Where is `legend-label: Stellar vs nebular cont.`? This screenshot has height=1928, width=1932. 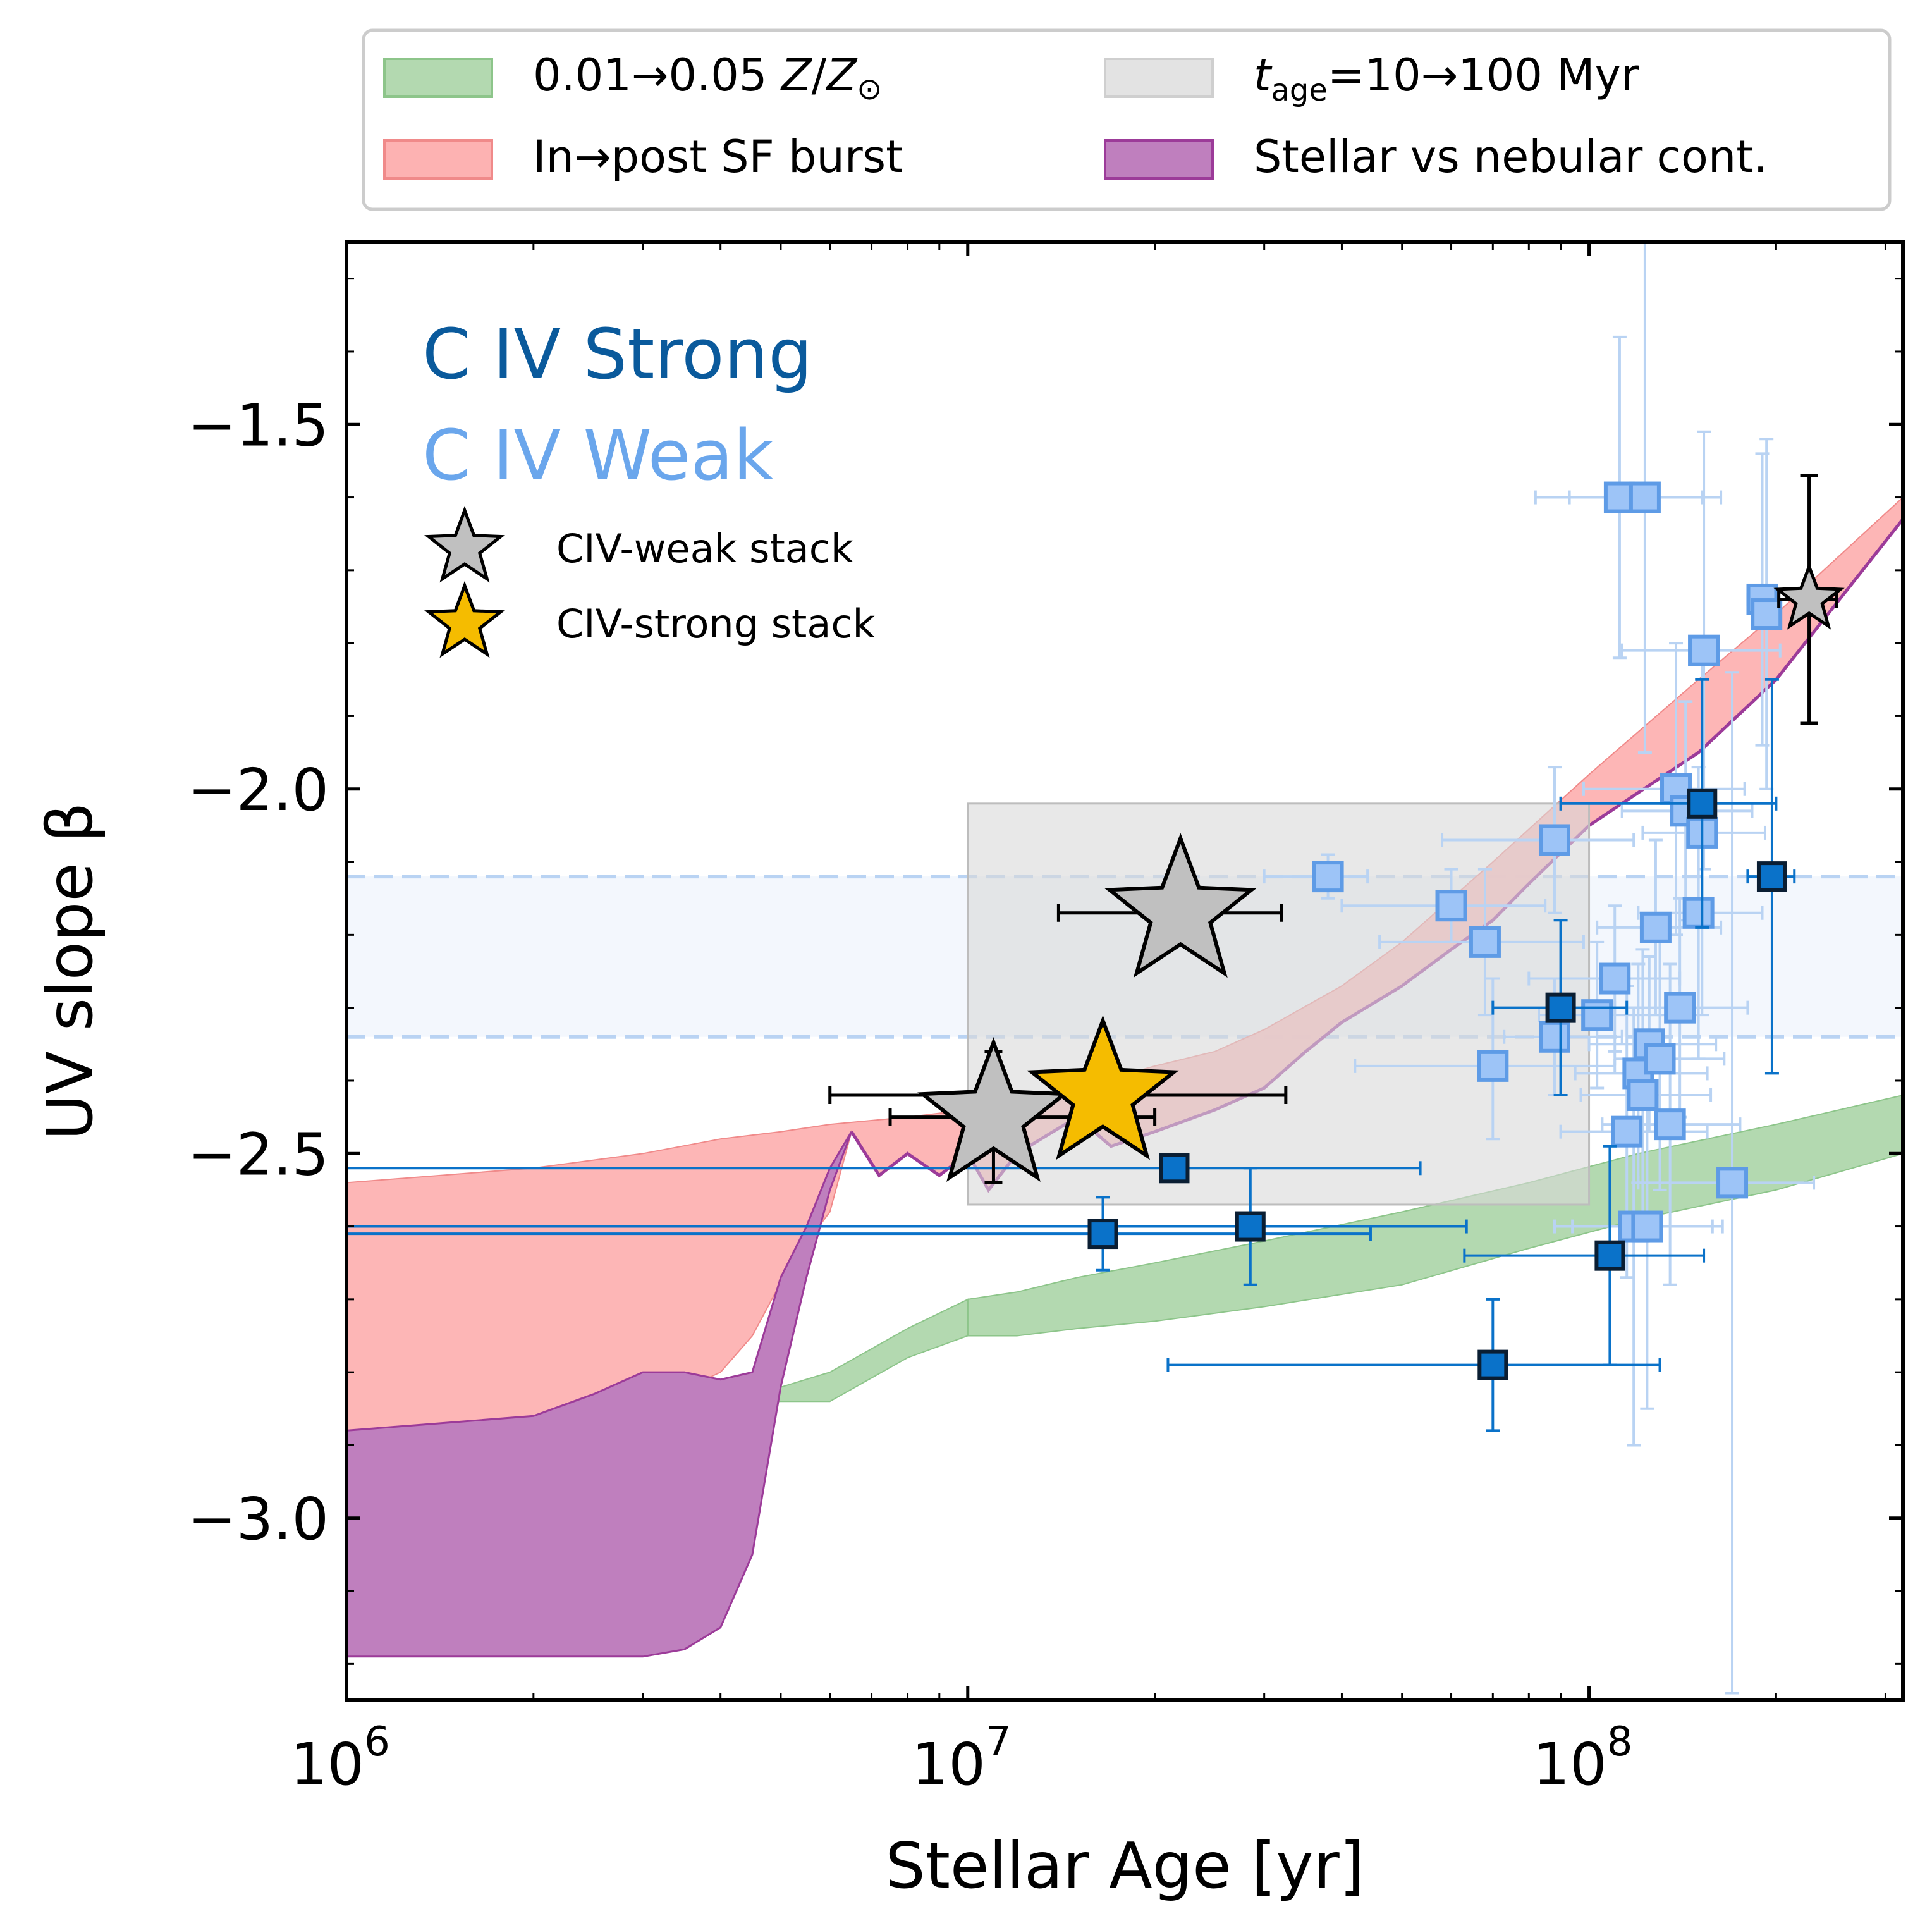
legend-label: Stellar vs nebular cont. is located at coordinates (1511, 157).